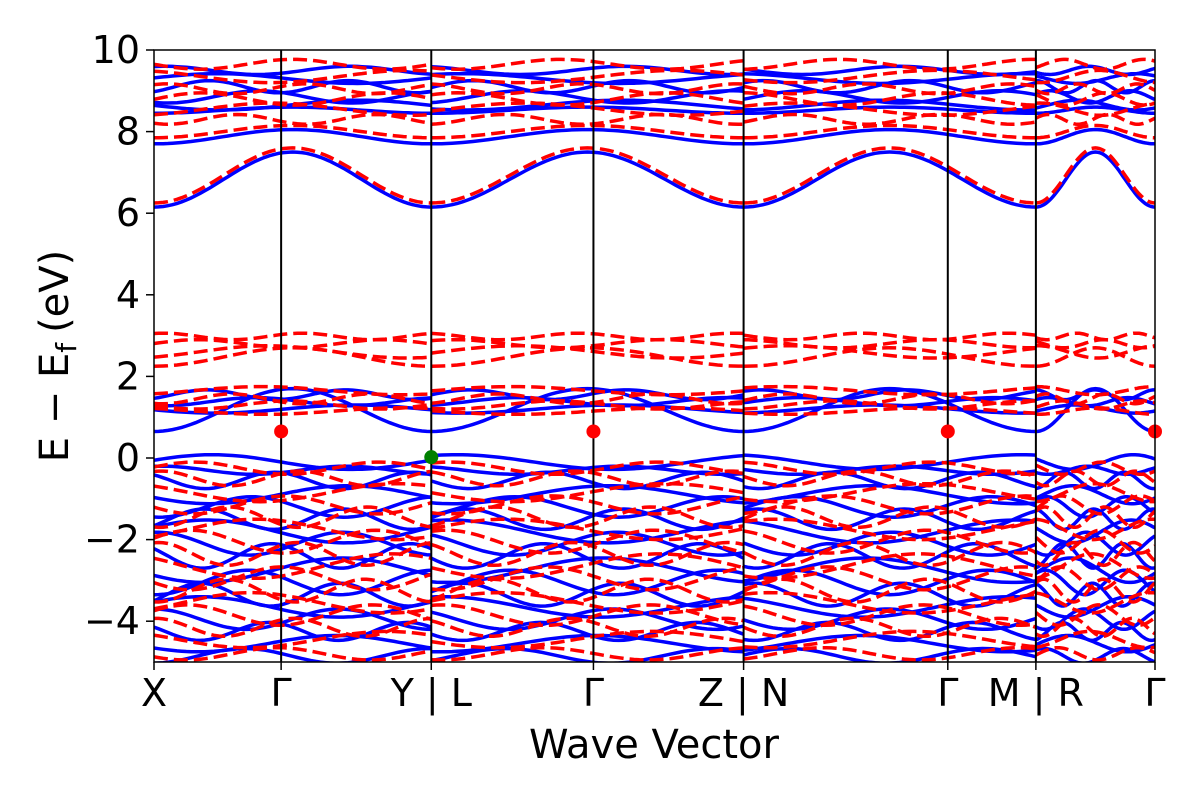  What do you see at coordinates (112, 621) in the screenshot?
I see `y-tick-label-0: −4` at bounding box center [112, 621].